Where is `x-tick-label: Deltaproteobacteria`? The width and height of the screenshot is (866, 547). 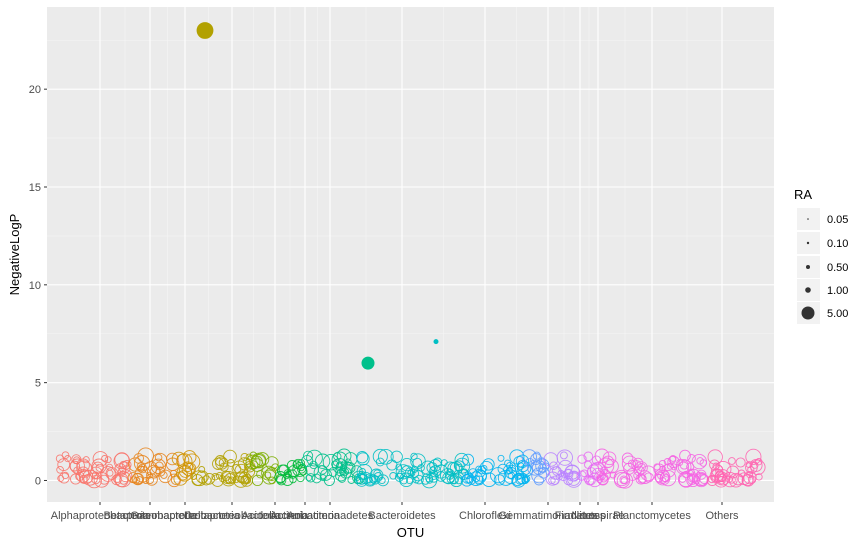
x-tick-label: Deltaproteobacteria is located at coordinates (232, 516).